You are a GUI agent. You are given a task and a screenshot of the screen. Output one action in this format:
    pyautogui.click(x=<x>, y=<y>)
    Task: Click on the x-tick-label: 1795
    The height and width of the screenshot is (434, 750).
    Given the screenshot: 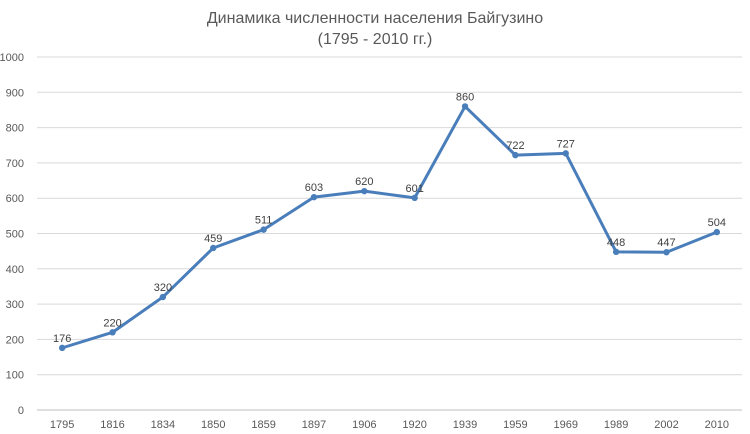 What is the action you would take?
    pyautogui.click(x=62, y=425)
    